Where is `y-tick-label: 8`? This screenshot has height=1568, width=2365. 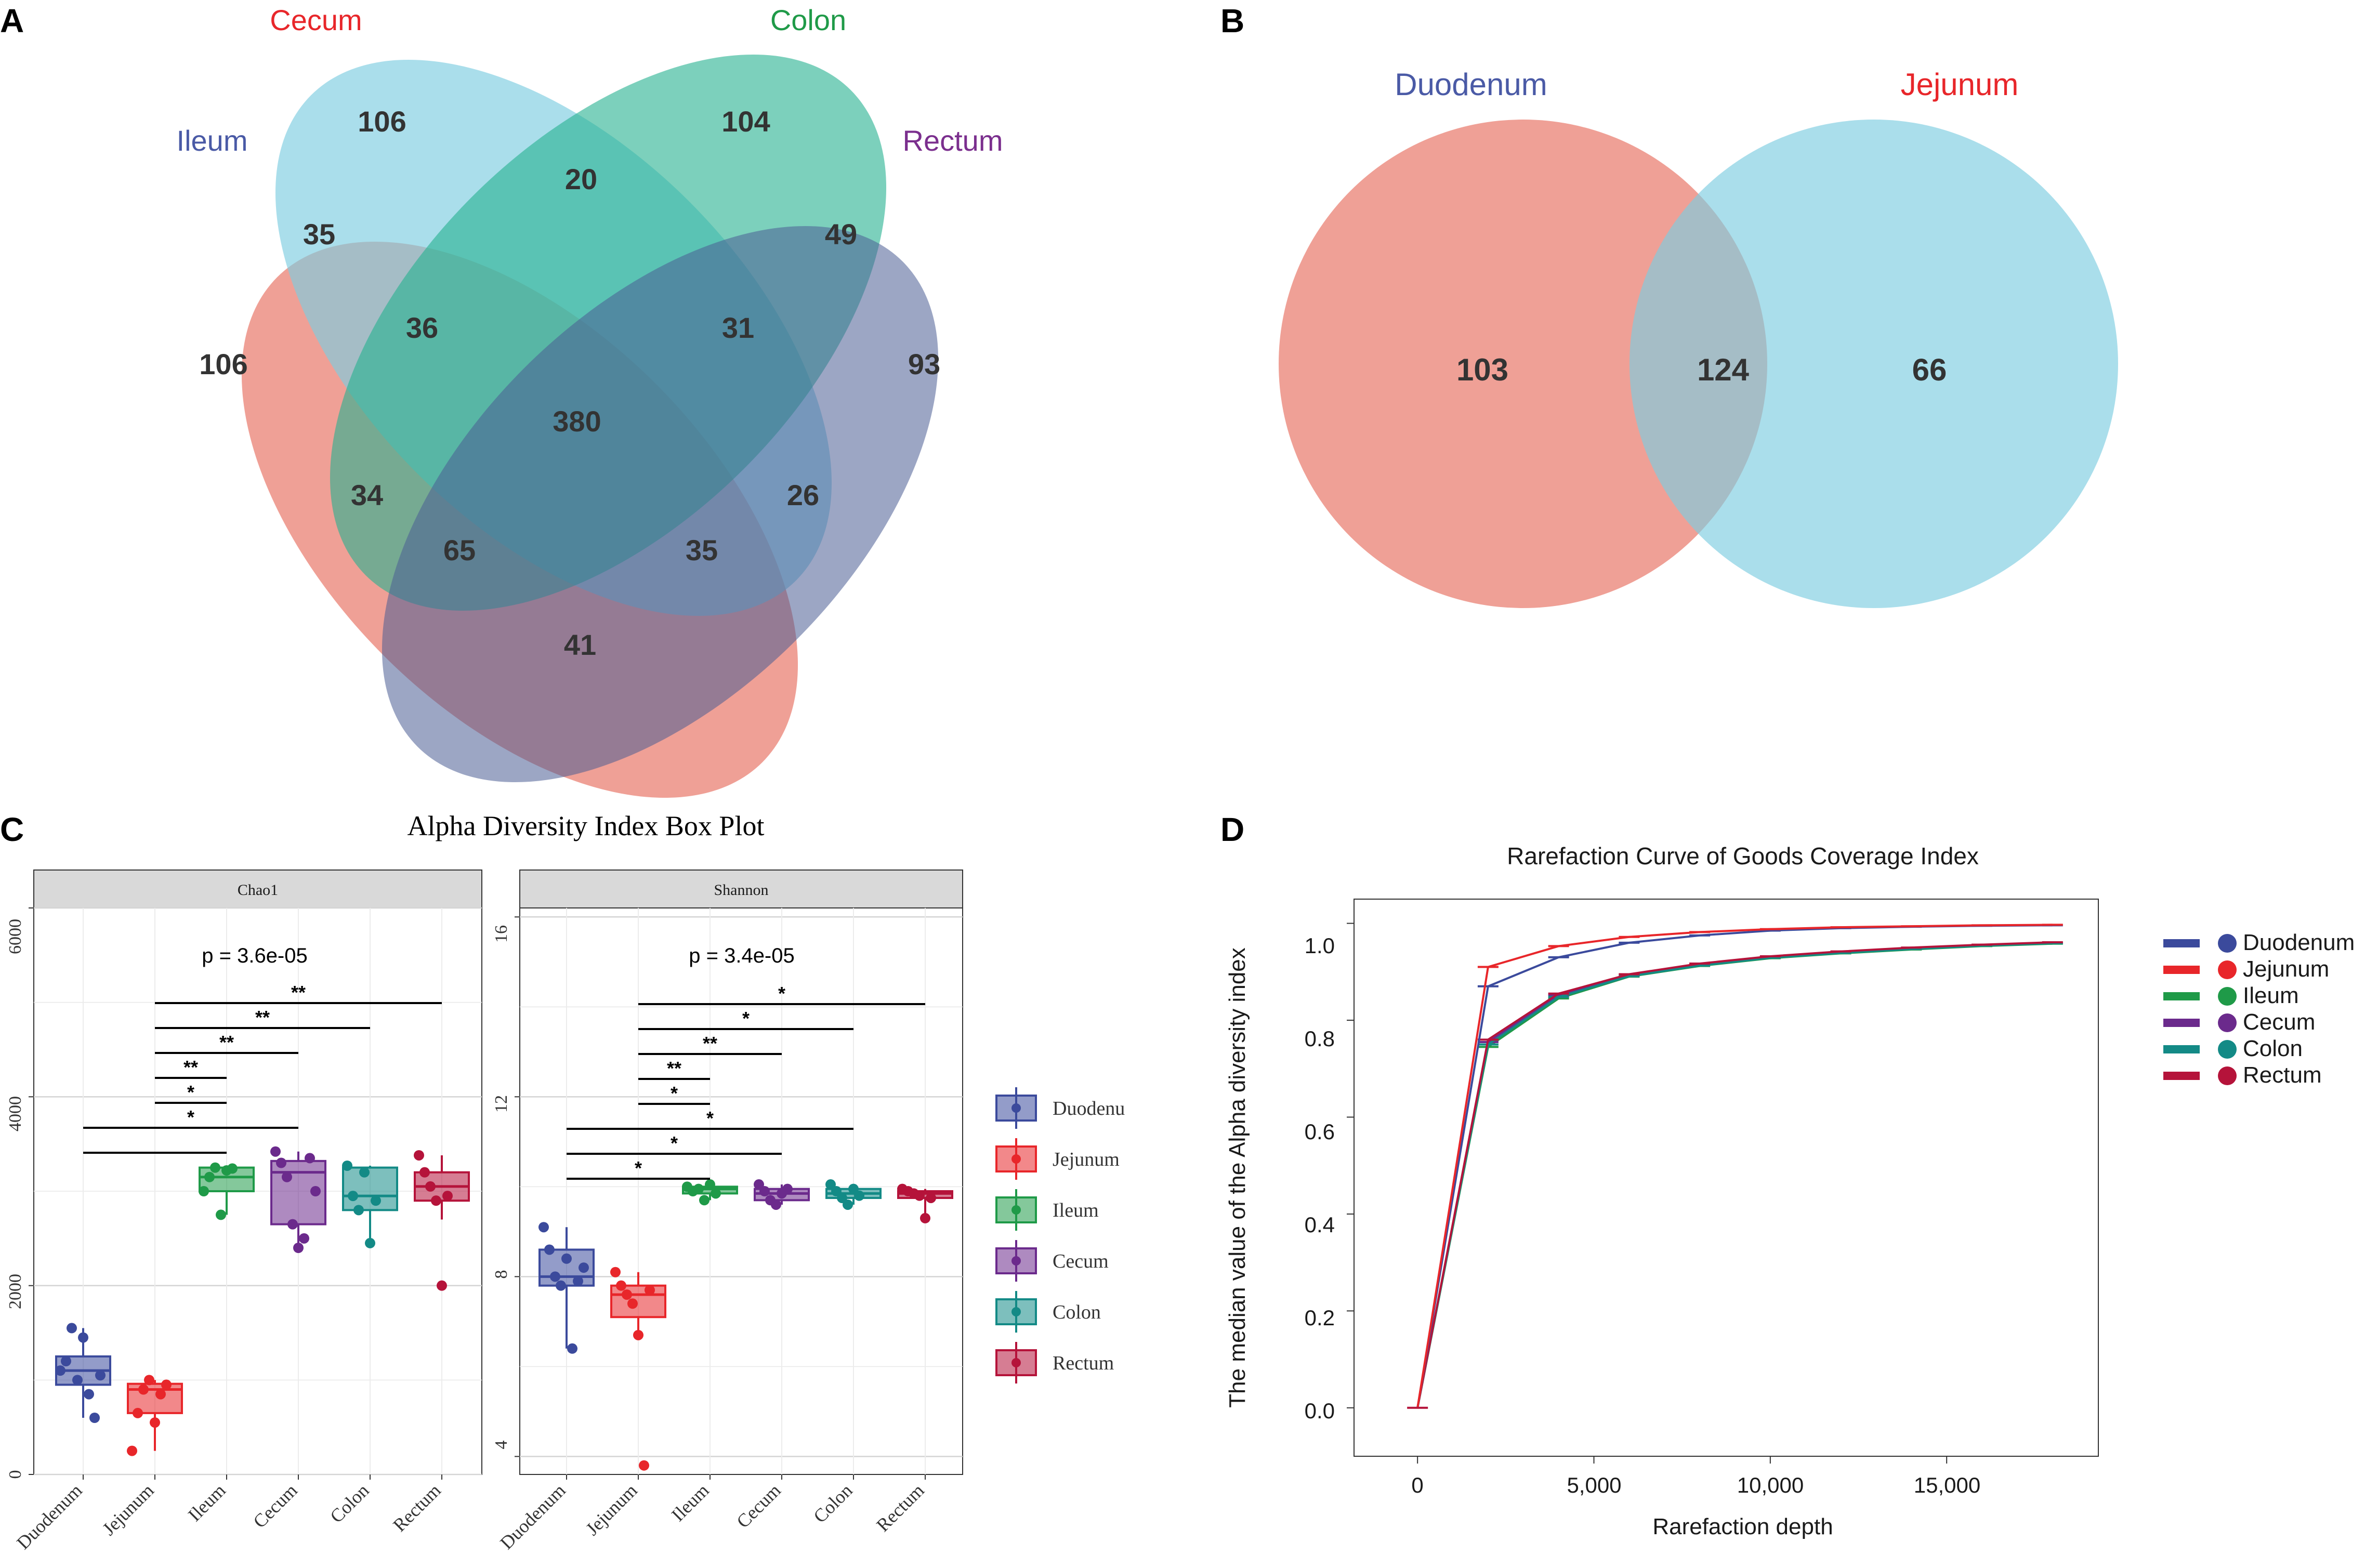
y-tick-label: 8 is located at coordinates (501, 1274).